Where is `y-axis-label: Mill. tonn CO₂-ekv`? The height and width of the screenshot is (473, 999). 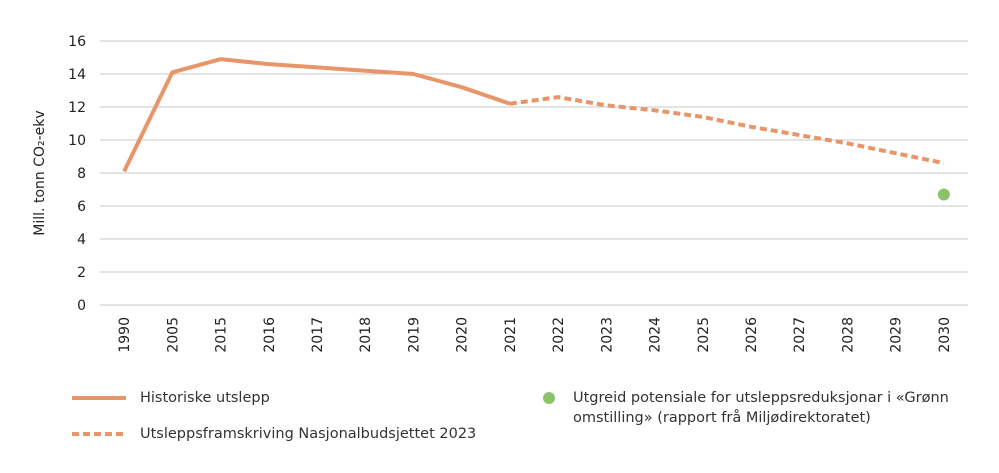 y-axis-label: Mill. tonn CO₂-ekv is located at coordinates (40, 172).